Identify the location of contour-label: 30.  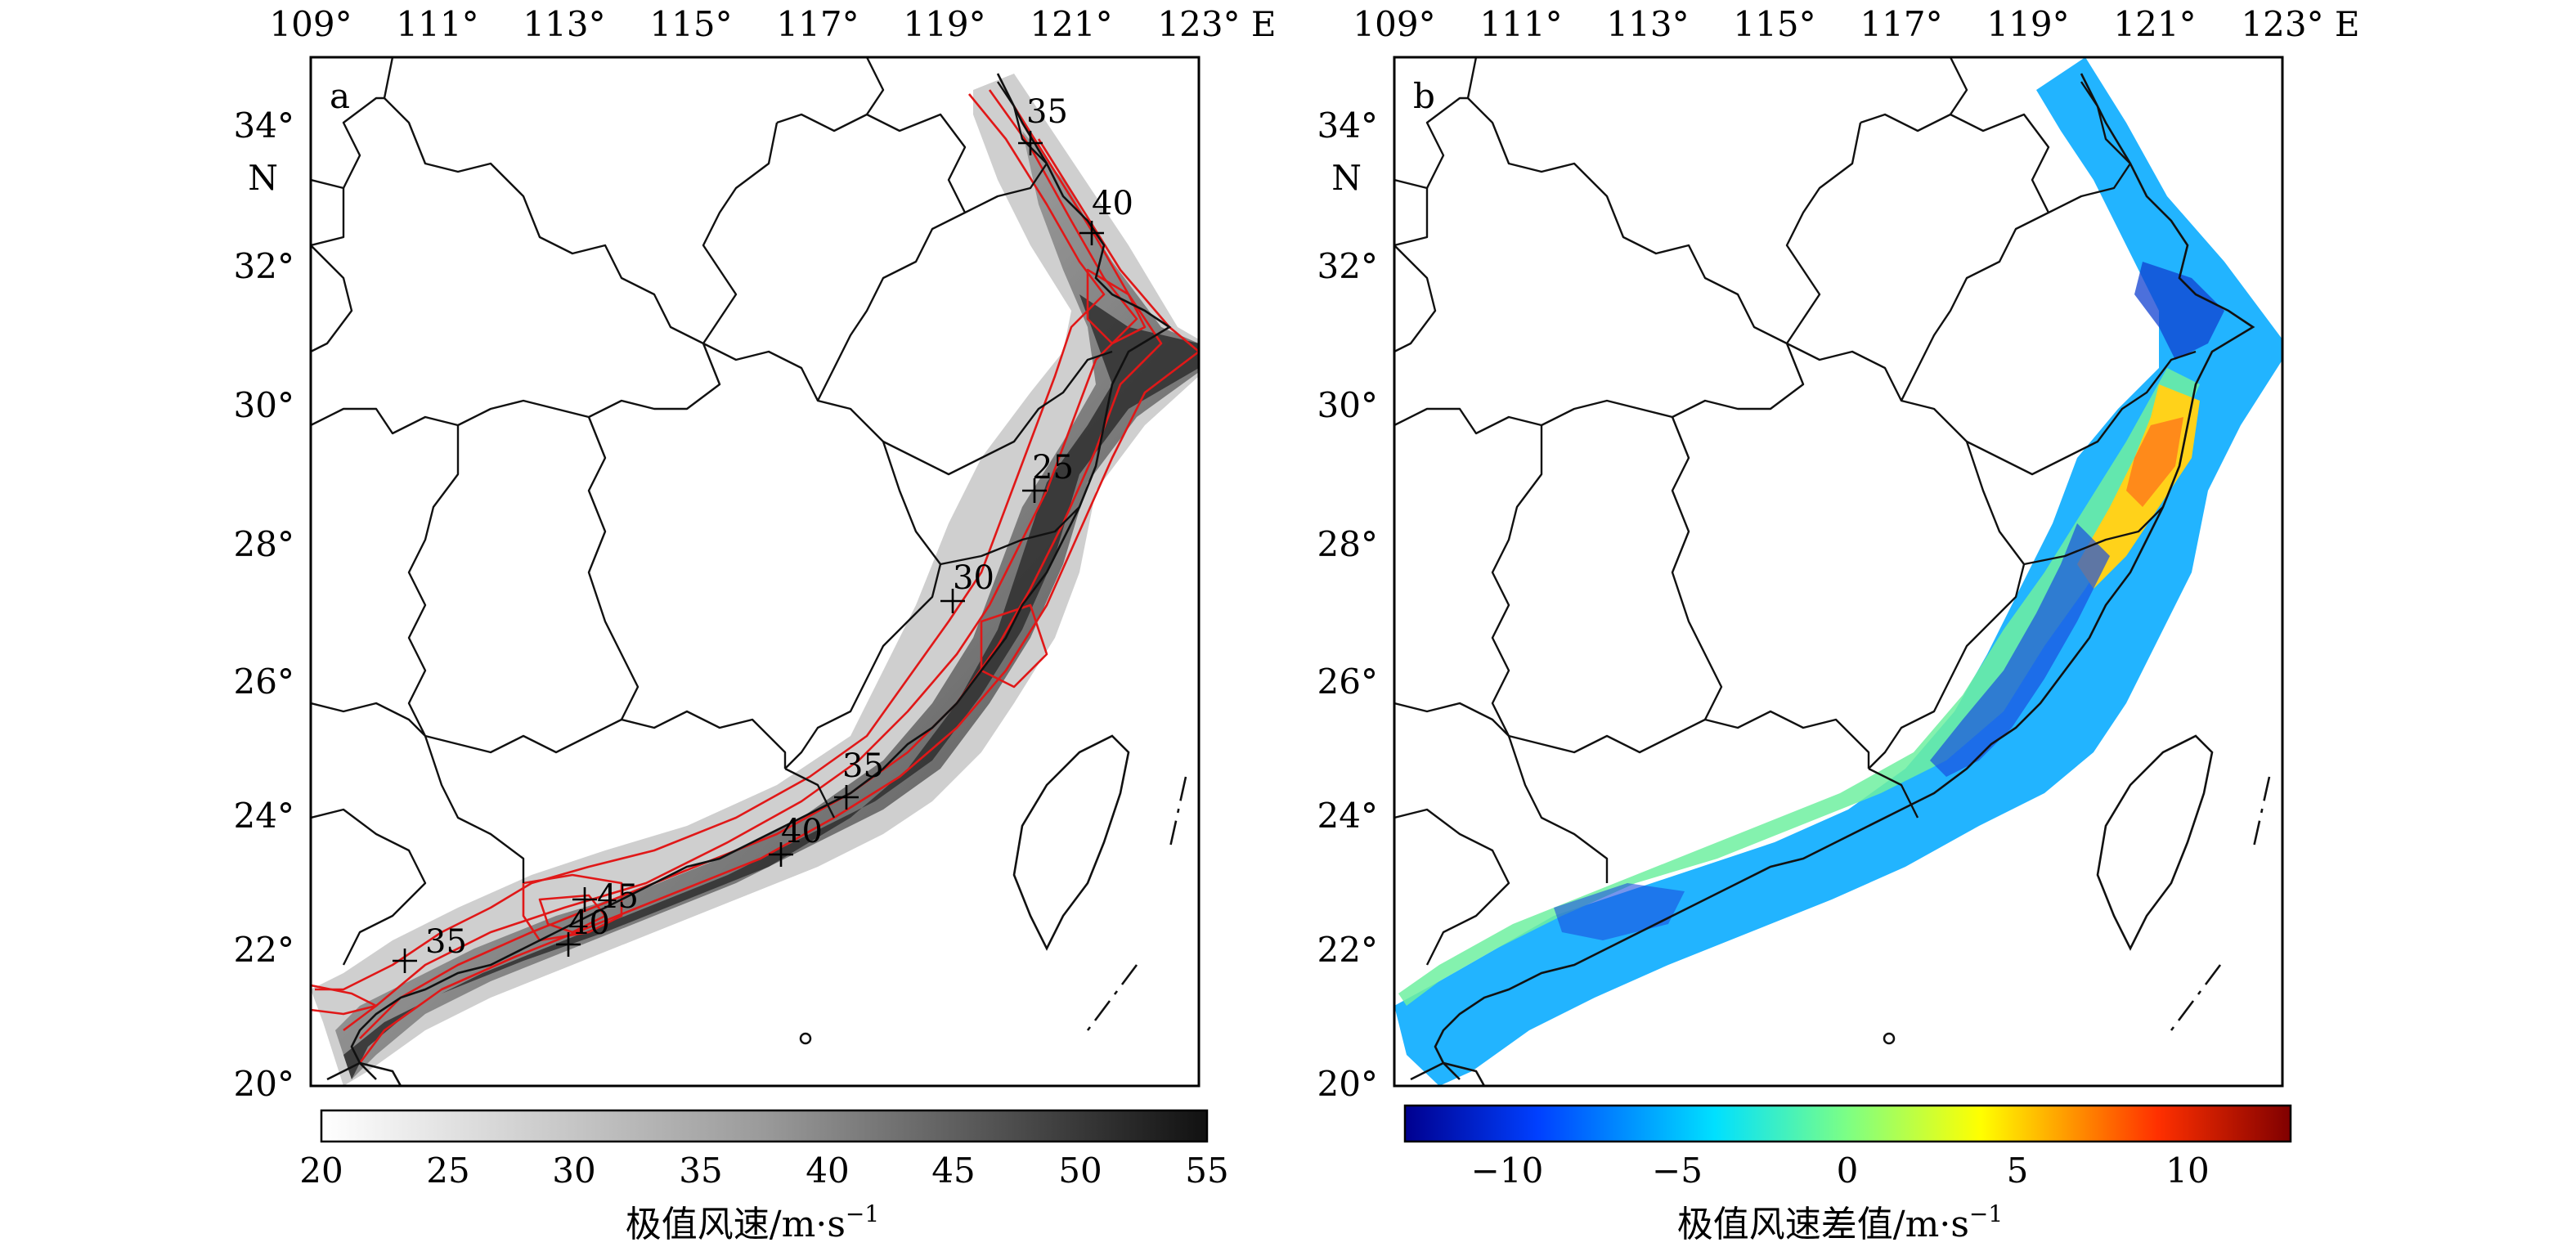
(974, 578).